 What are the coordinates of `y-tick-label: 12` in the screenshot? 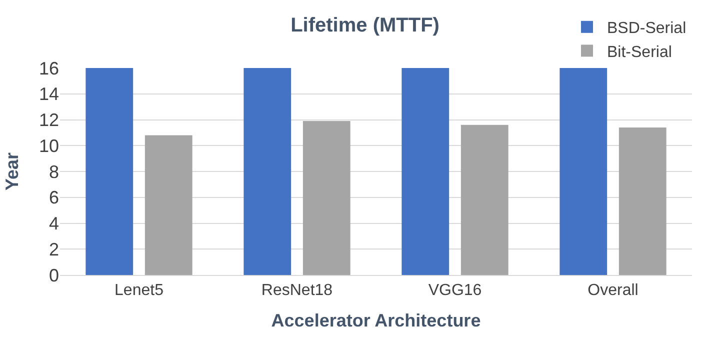 It's located at (48, 120).